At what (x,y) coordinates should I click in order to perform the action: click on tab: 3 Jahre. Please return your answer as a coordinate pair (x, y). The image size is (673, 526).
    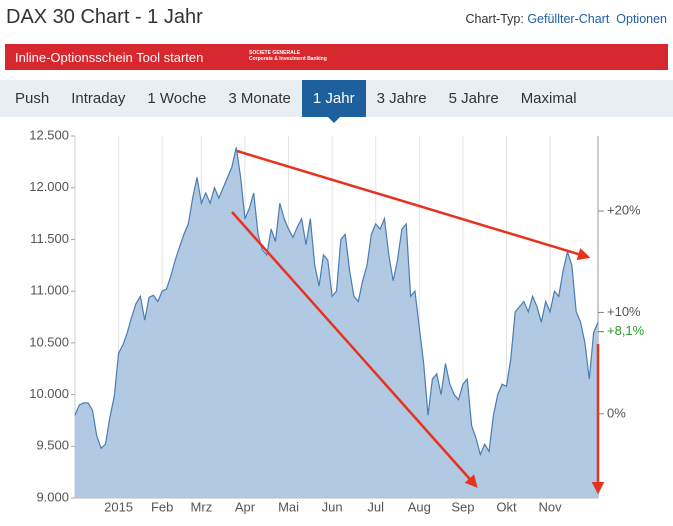
    Looking at the image, I should click on (401, 98).